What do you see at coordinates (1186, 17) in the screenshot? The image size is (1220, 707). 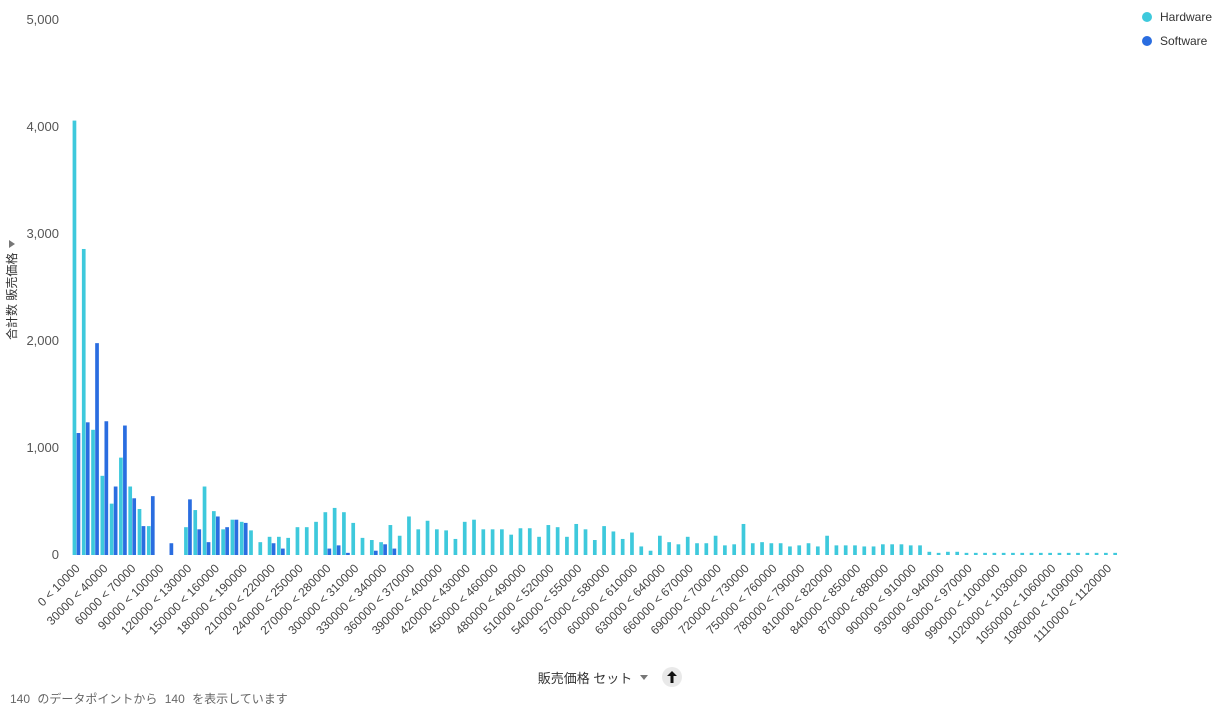 I see `legend-label-hardware: Hardware` at bounding box center [1186, 17].